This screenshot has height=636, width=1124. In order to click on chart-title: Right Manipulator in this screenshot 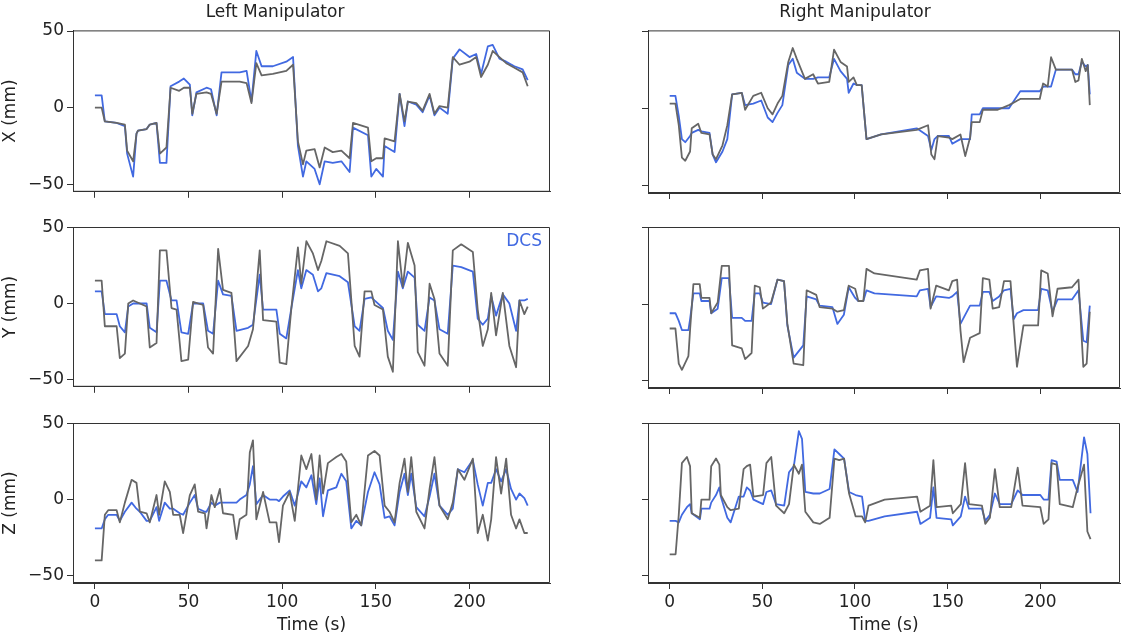, I will do `click(855, 10)`.